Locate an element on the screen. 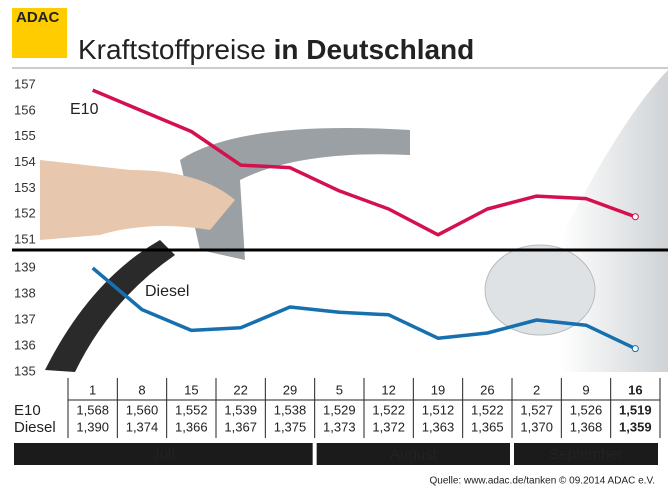 The width and height of the screenshot is (668, 492). value-label: 1,375 is located at coordinates (290, 426).